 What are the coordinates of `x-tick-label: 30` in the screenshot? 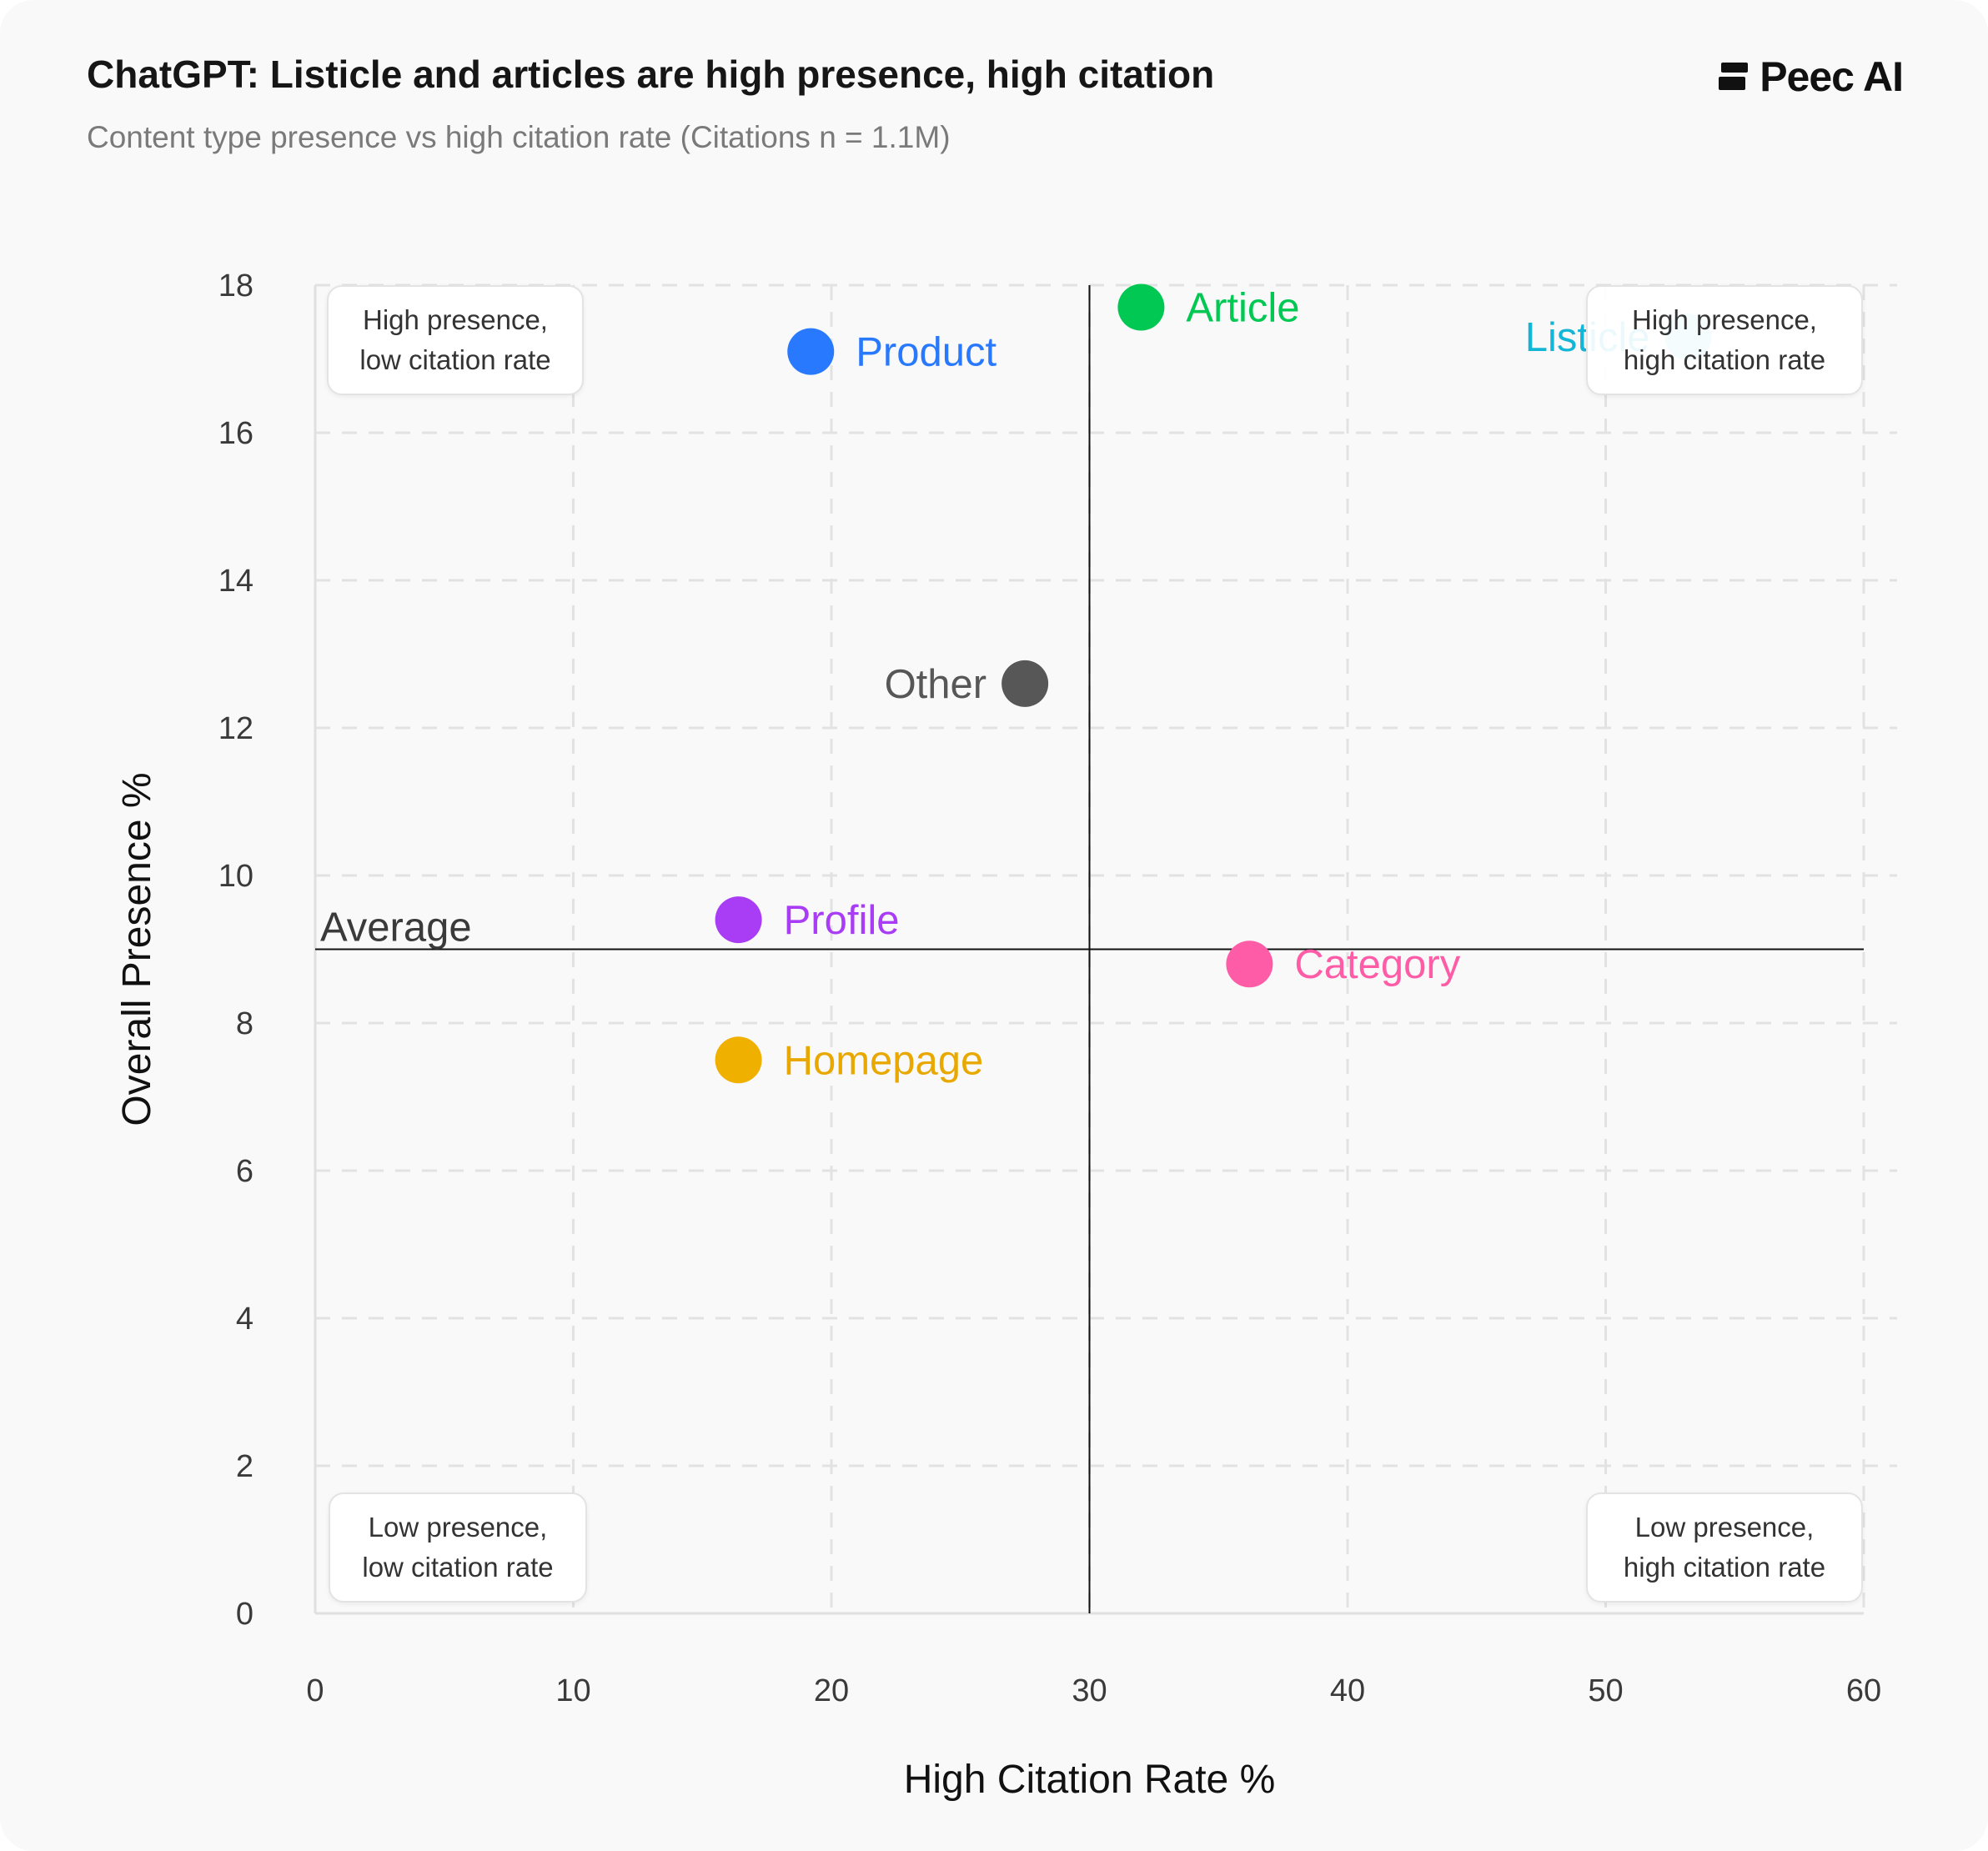 It's located at (1089, 1691).